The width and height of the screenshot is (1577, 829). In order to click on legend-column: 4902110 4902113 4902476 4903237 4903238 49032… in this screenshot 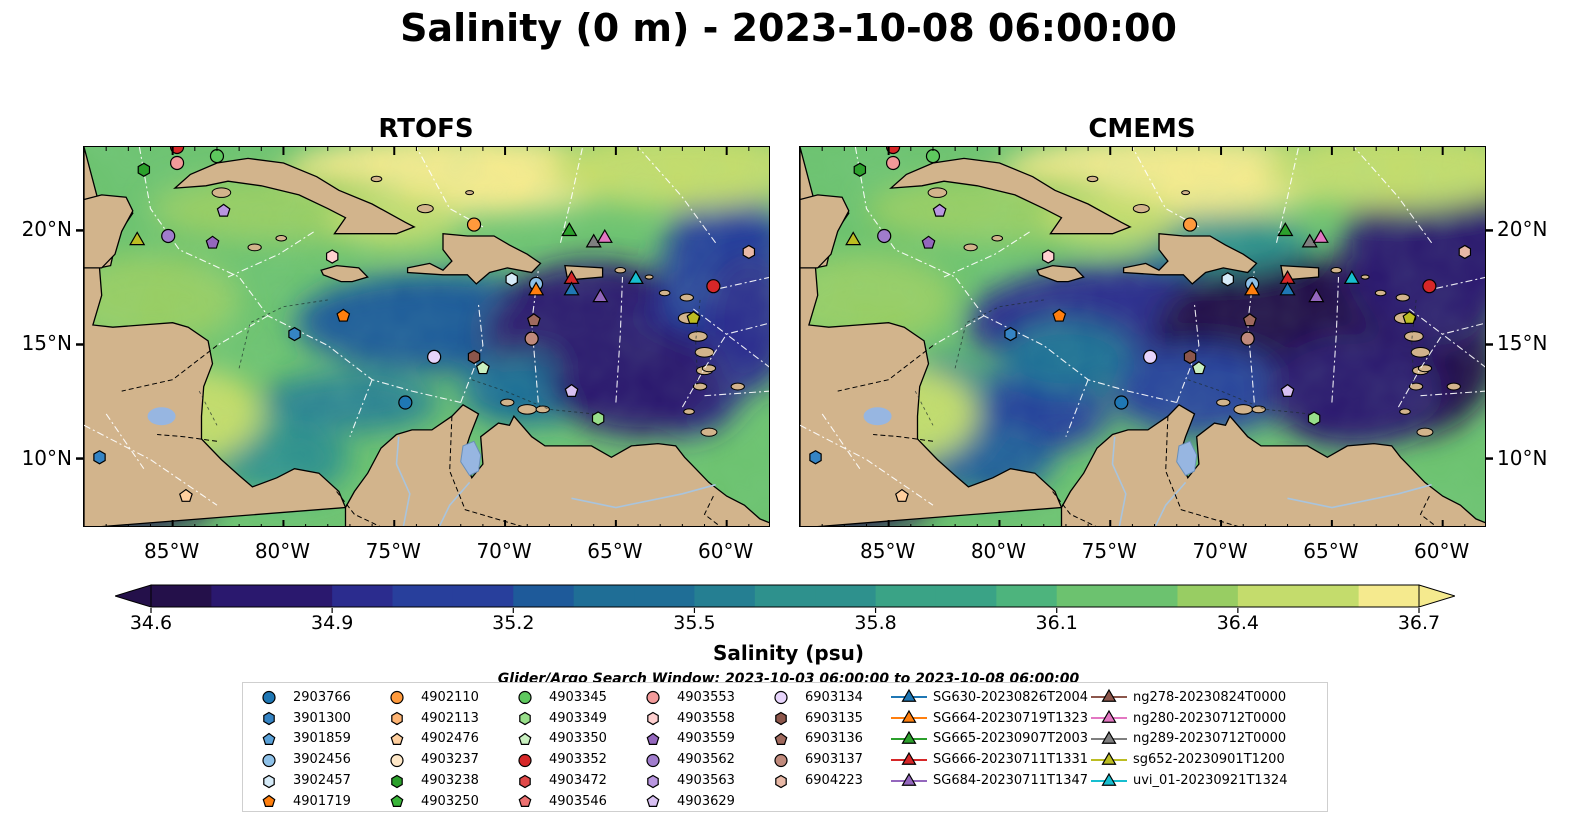, I will do `click(428, 749)`.